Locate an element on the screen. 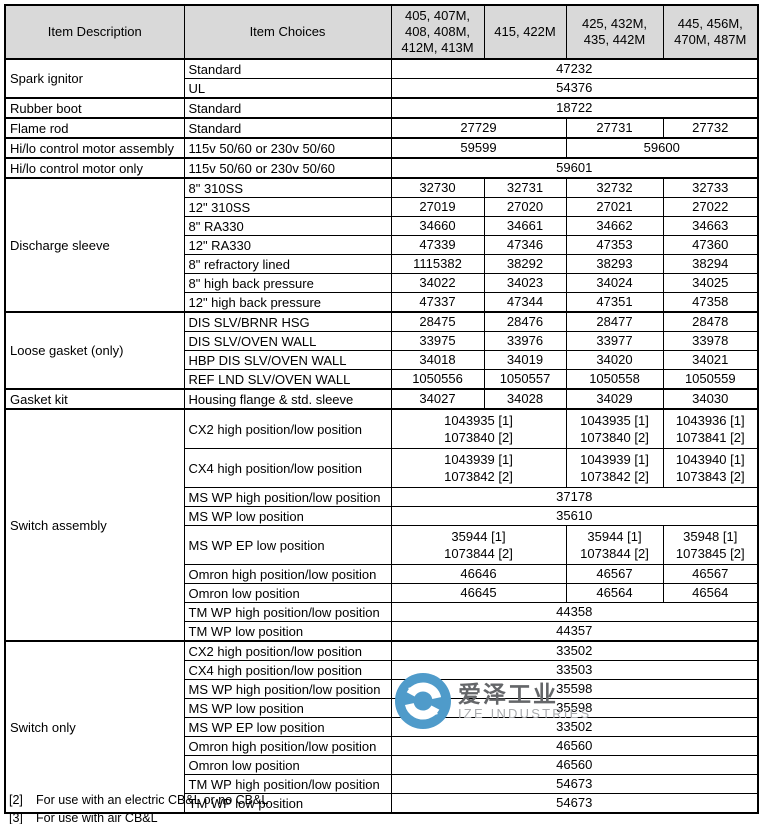  part-number-cell: 18722 is located at coordinates (574, 108).